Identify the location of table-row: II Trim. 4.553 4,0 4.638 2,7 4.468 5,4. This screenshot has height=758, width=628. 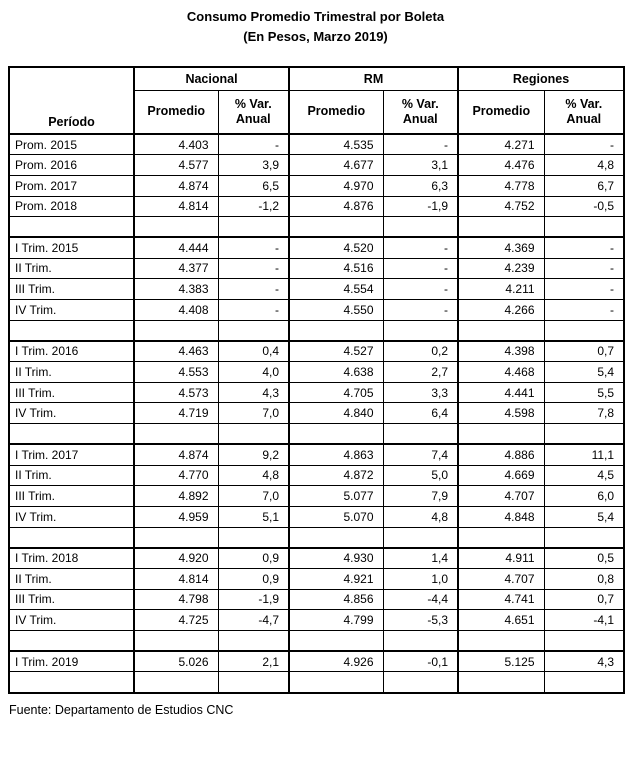
(316, 372).